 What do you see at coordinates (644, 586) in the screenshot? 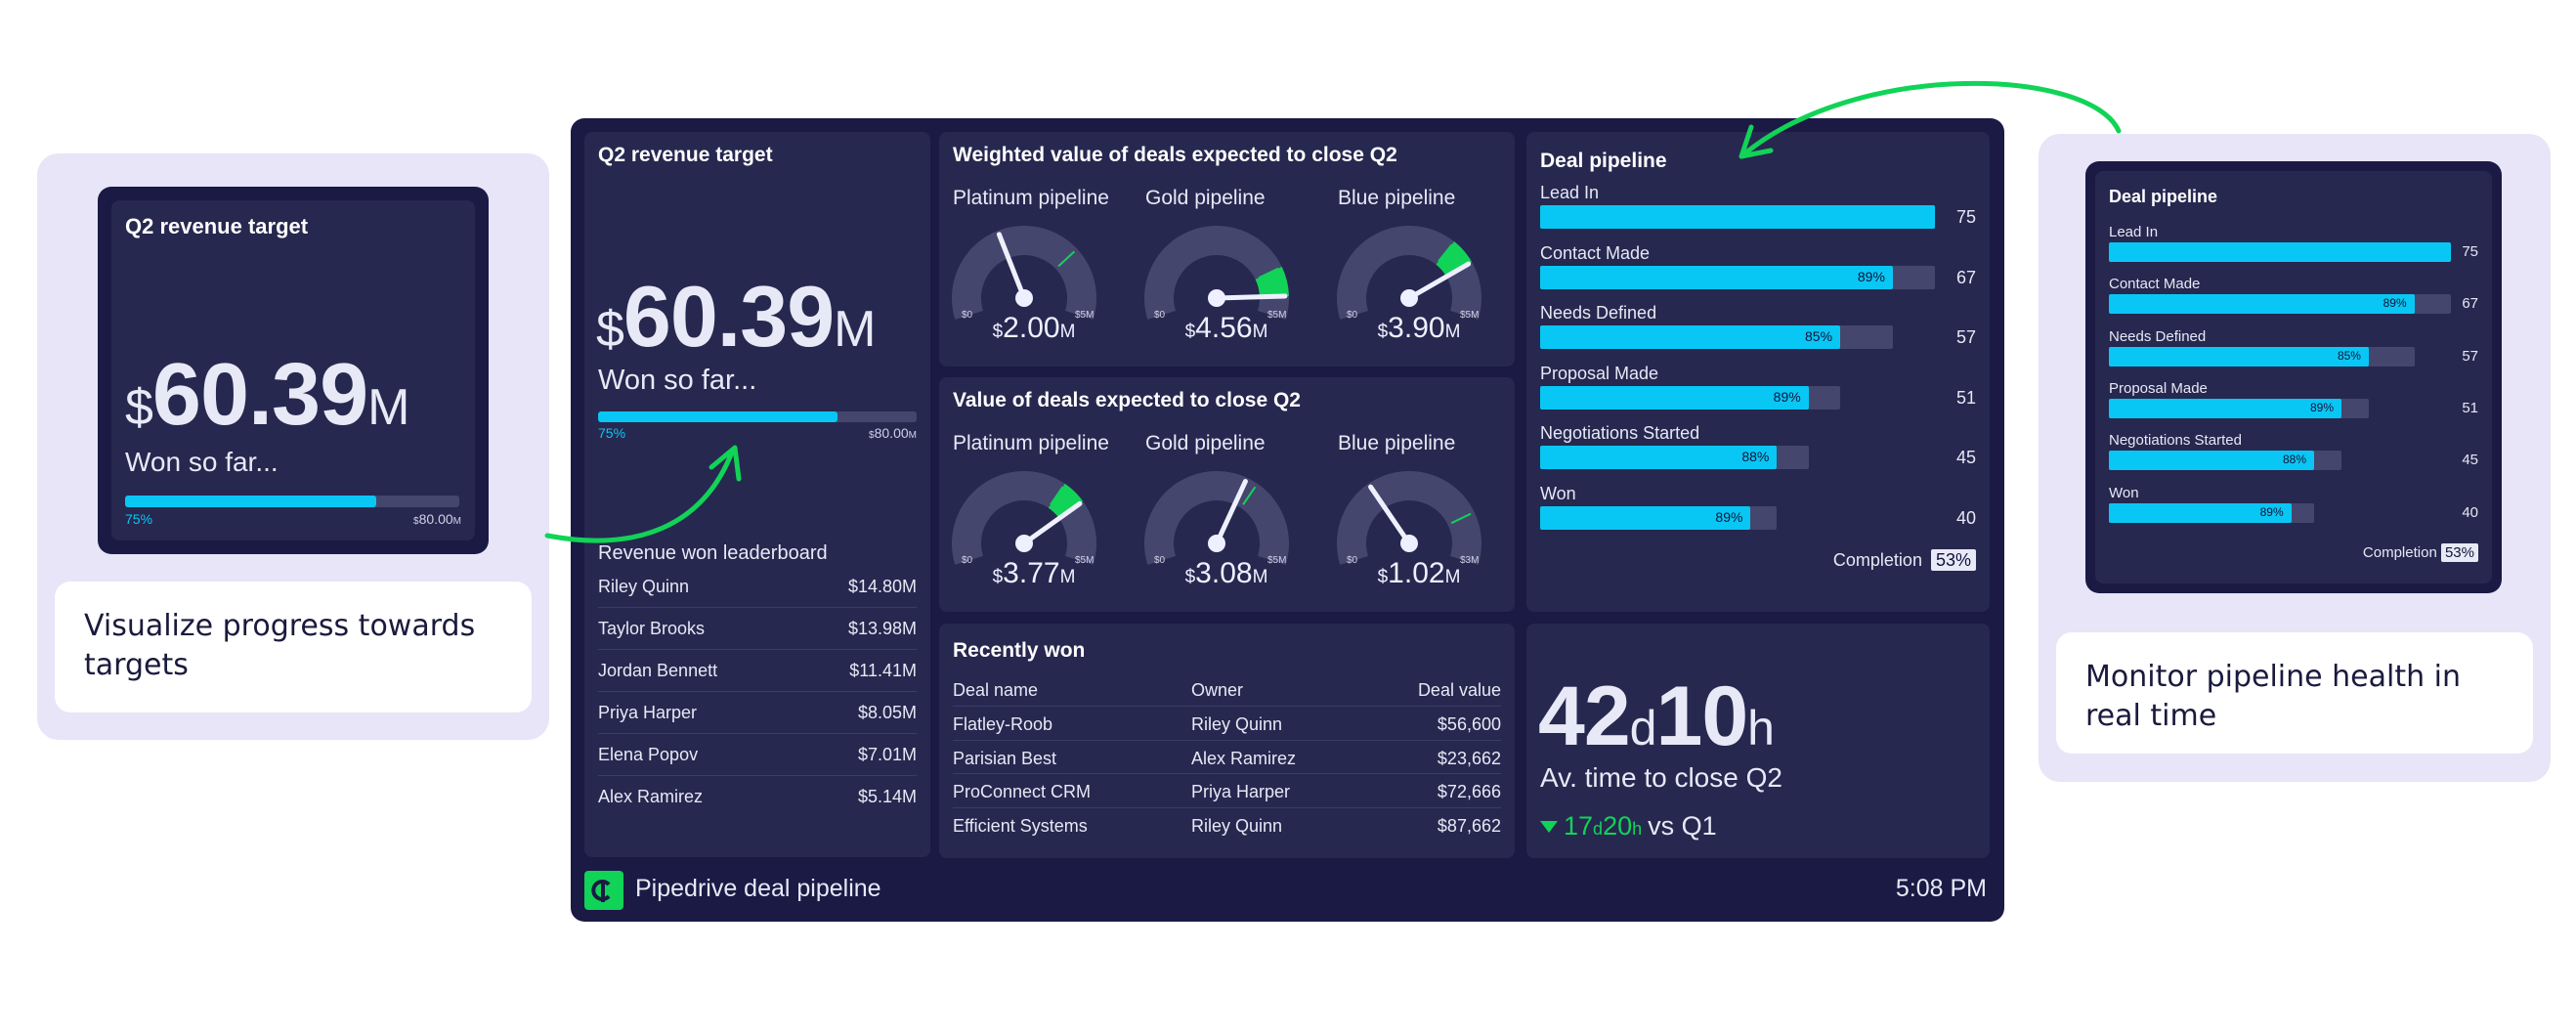
I see `leaderboard-name: Riley Quinn` at bounding box center [644, 586].